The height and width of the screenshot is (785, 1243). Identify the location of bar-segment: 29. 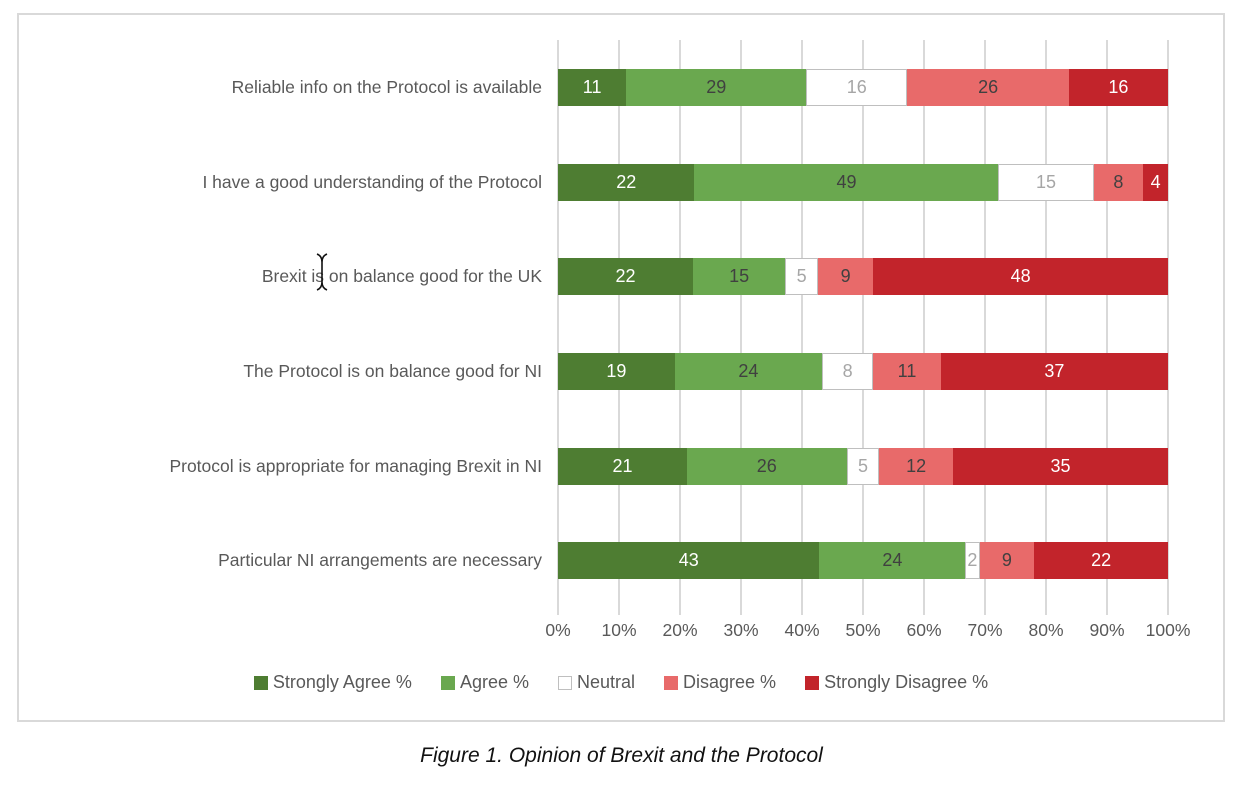
(716, 87).